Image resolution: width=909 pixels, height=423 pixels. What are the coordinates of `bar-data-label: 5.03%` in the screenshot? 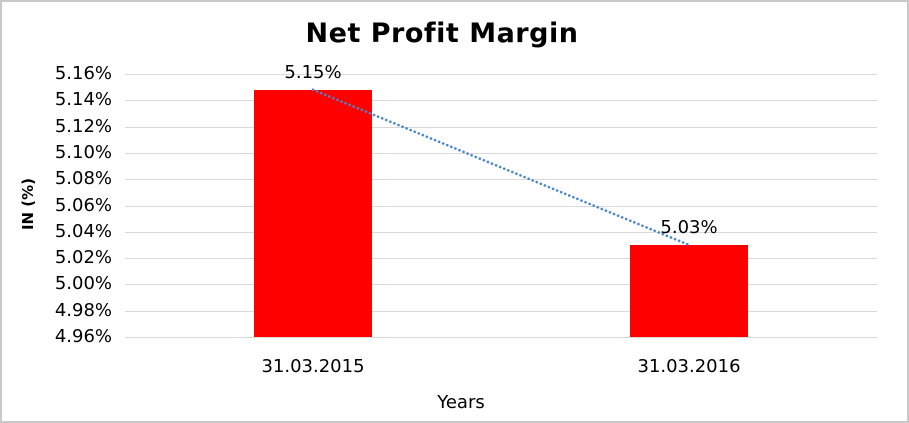 It's located at (689, 227).